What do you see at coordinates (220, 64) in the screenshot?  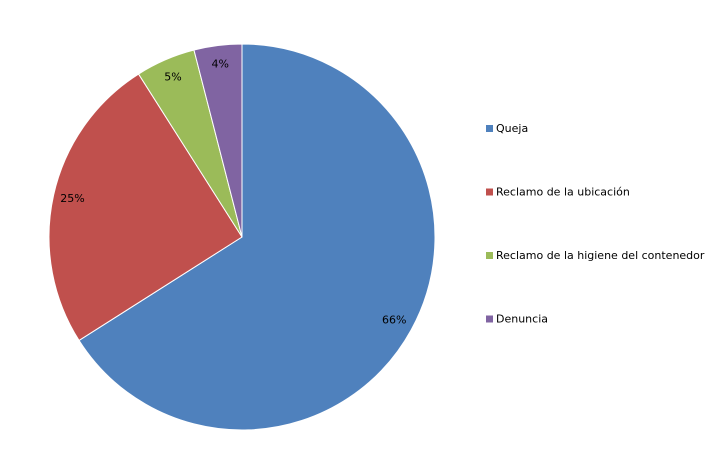 I see `data-label: 4%` at bounding box center [220, 64].